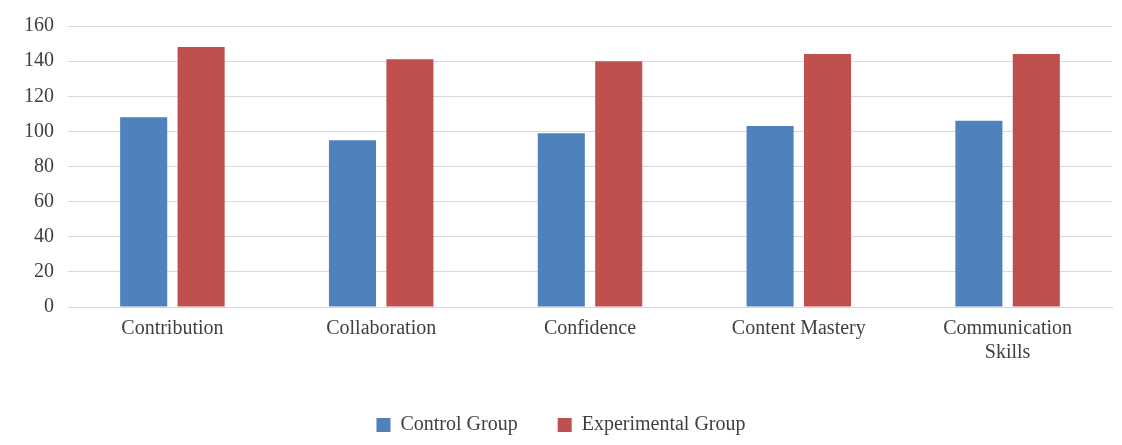  I want to click on legend-label: Experimental Group, so click(663, 424).